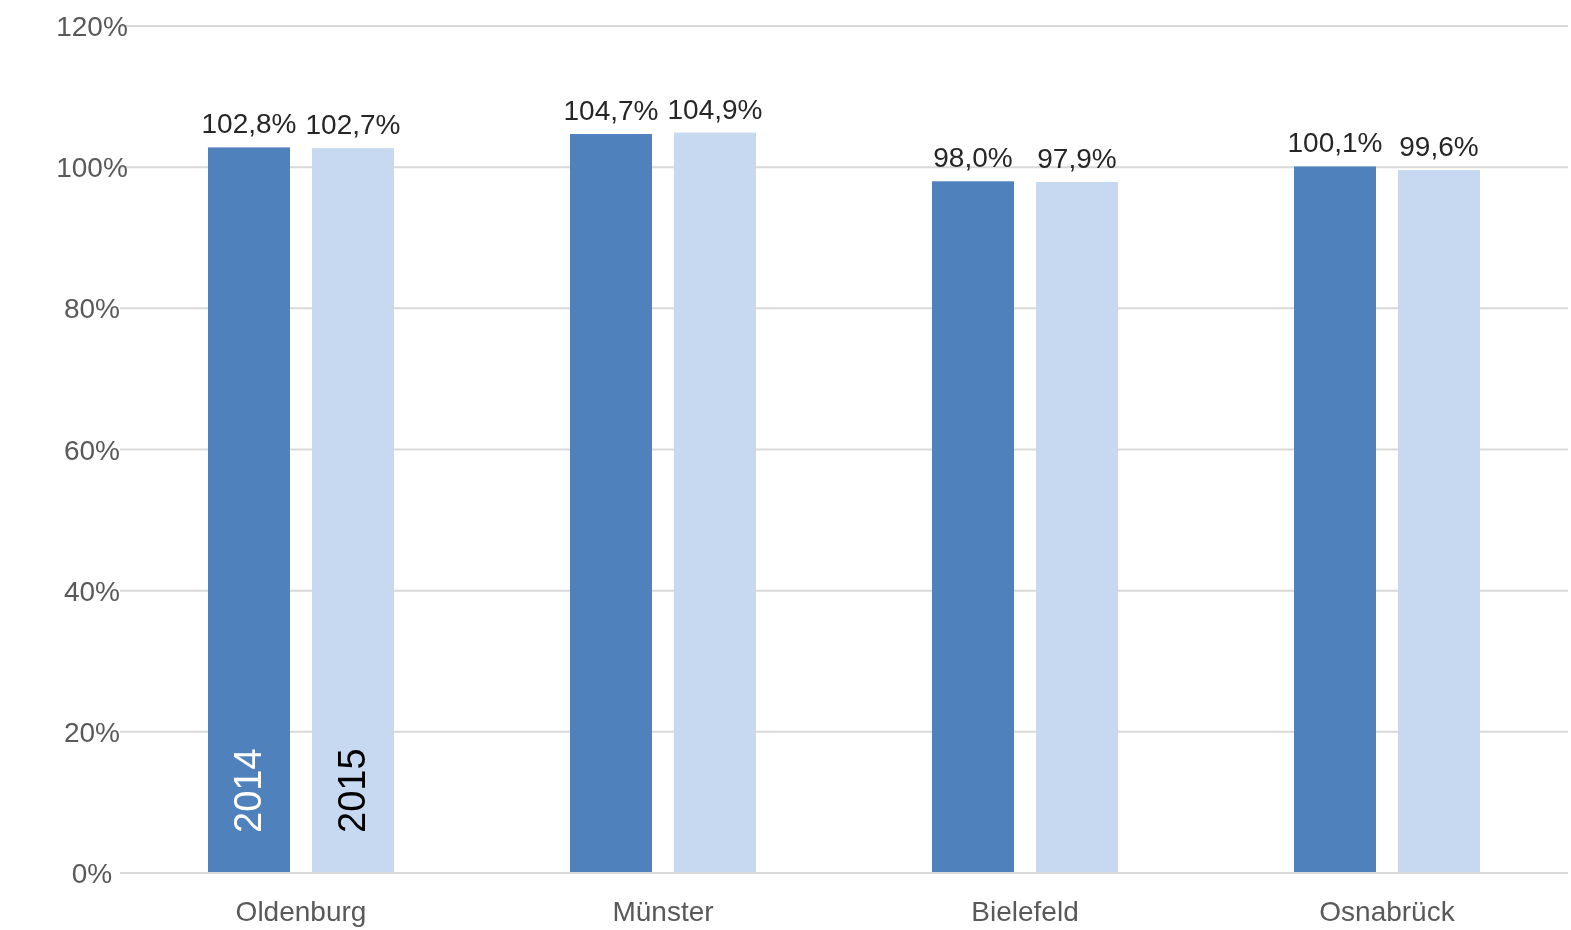  Describe the element at coordinates (663, 911) in the screenshot. I see `x-tick-label: Münster` at that location.